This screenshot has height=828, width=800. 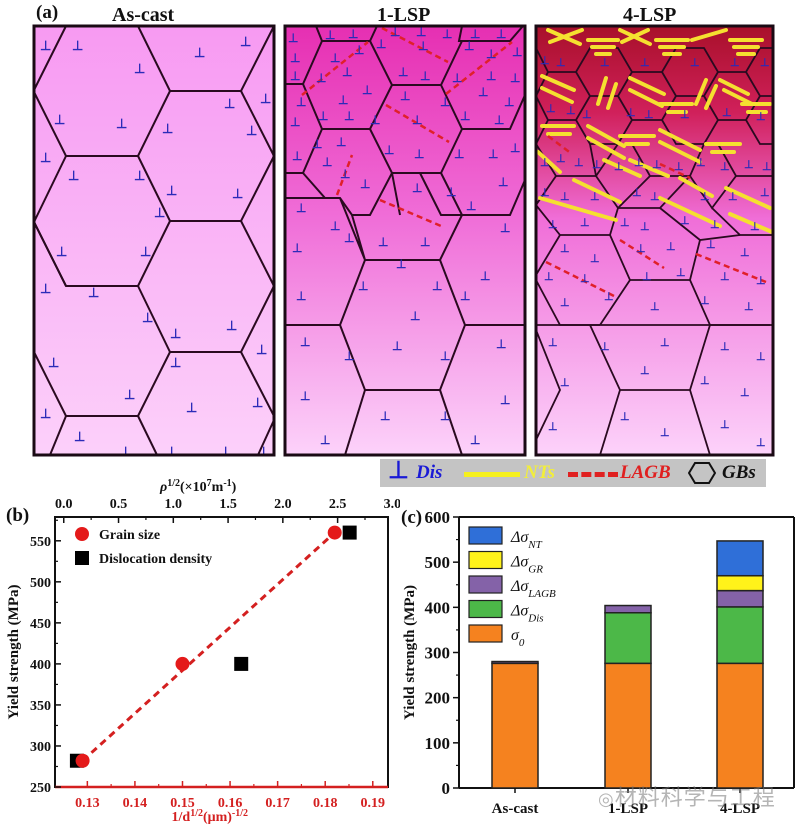 I want to click on x2-tick-label: 1.0, so click(x=174, y=504).